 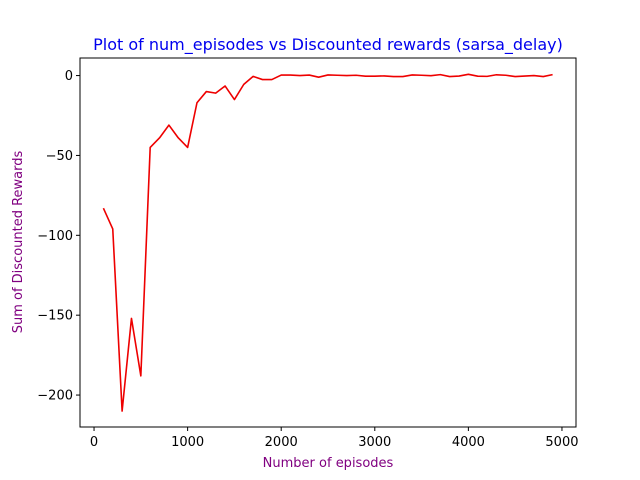 What do you see at coordinates (187, 442) in the screenshot?
I see `x-tick-label: 1000` at bounding box center [187, 442].